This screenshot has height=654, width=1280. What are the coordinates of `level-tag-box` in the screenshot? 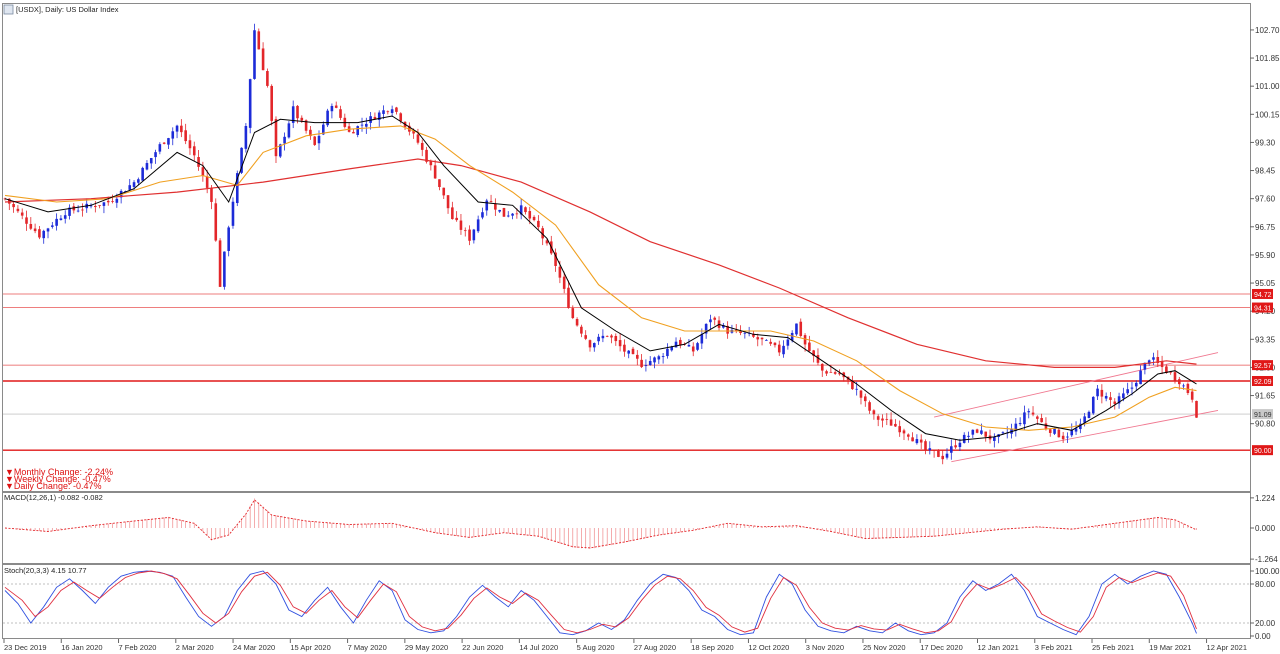 It's located at (1262, 365).